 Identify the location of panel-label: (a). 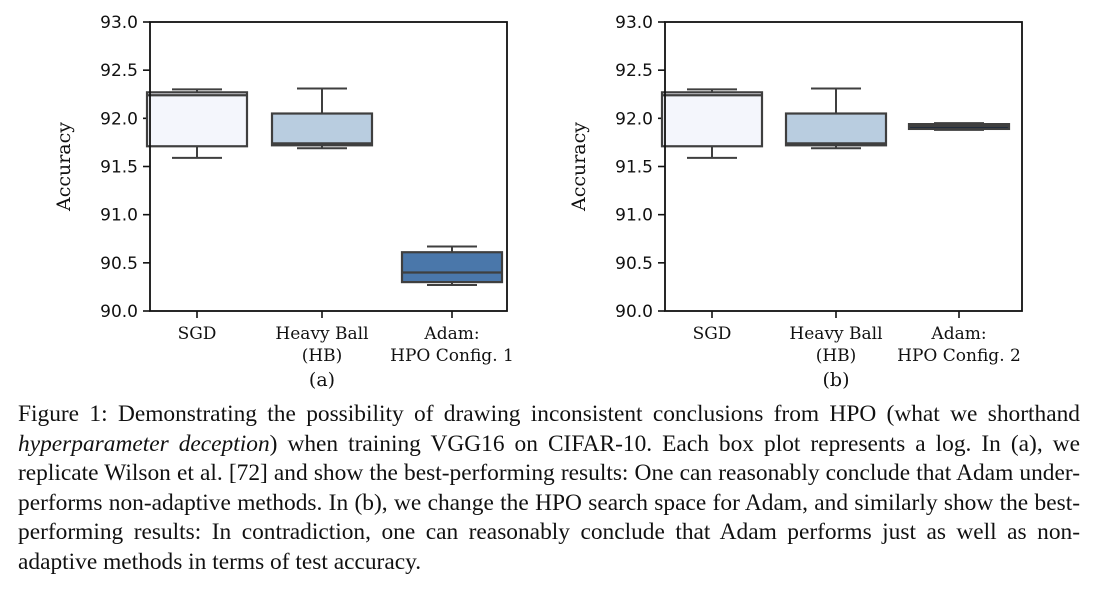
(322, 380).